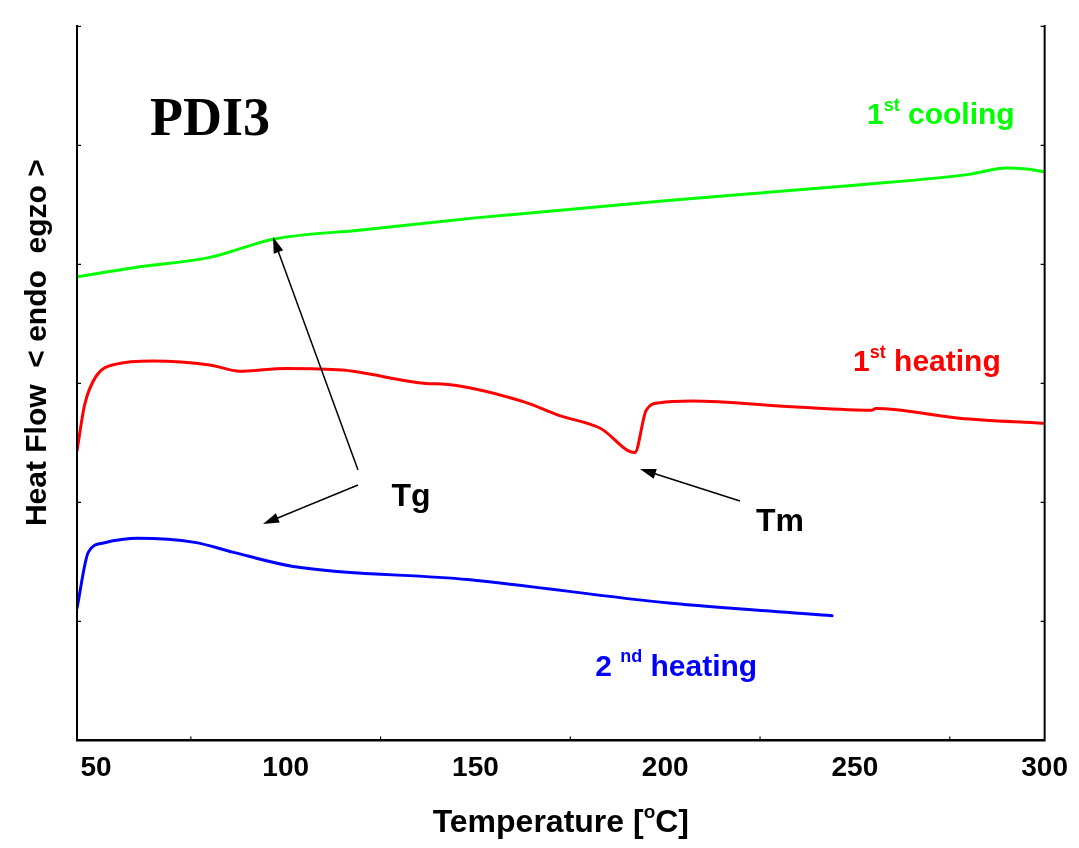 Image resolution: width=1079 pixels, height=848 pixels. Describe the element at coordinates (411, 495) in the screenshot. I see `annotation: Tg` at that location.